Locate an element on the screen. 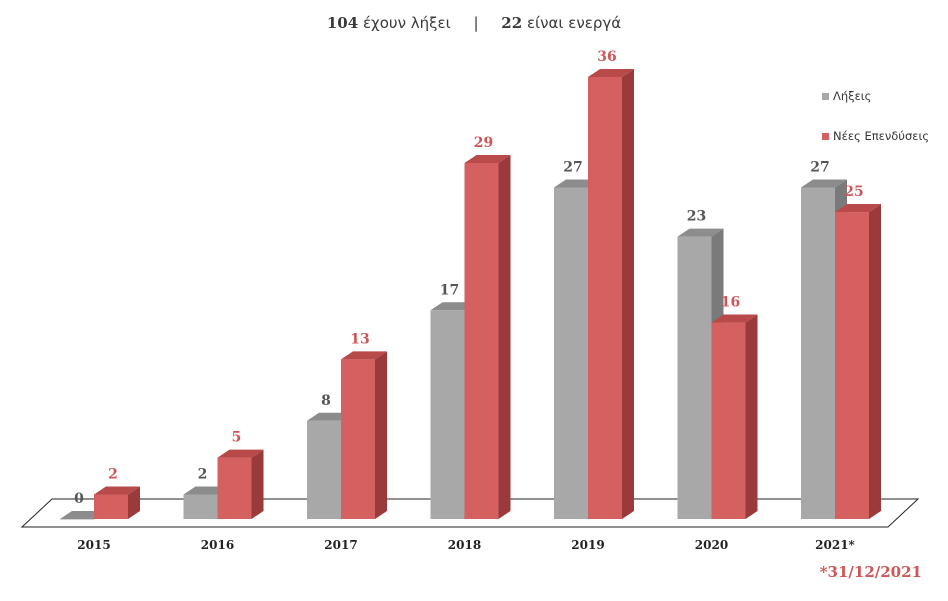 This screenshot has width=948, height=601. data-label-expired-2016: 2 is located at coordinates (203, 474).